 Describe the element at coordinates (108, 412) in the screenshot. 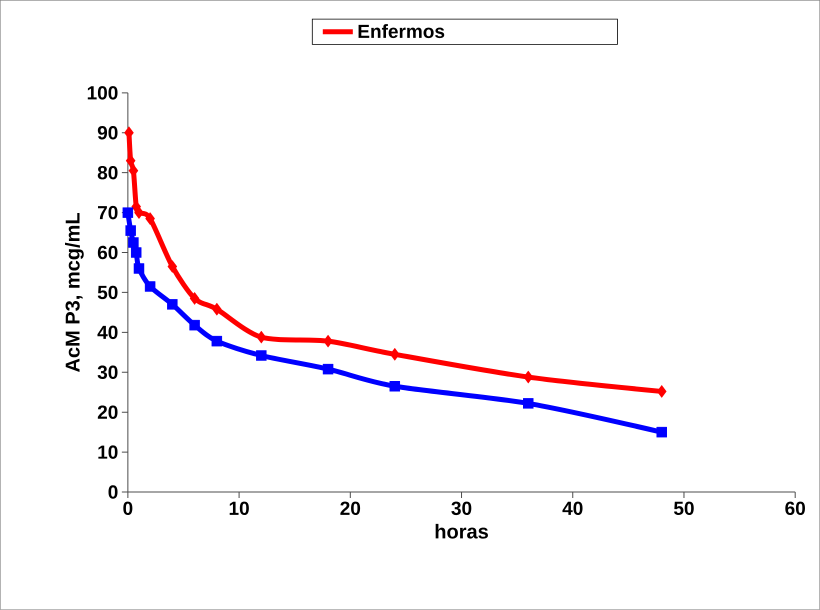

I see `y-tick-label: 20` at that location.